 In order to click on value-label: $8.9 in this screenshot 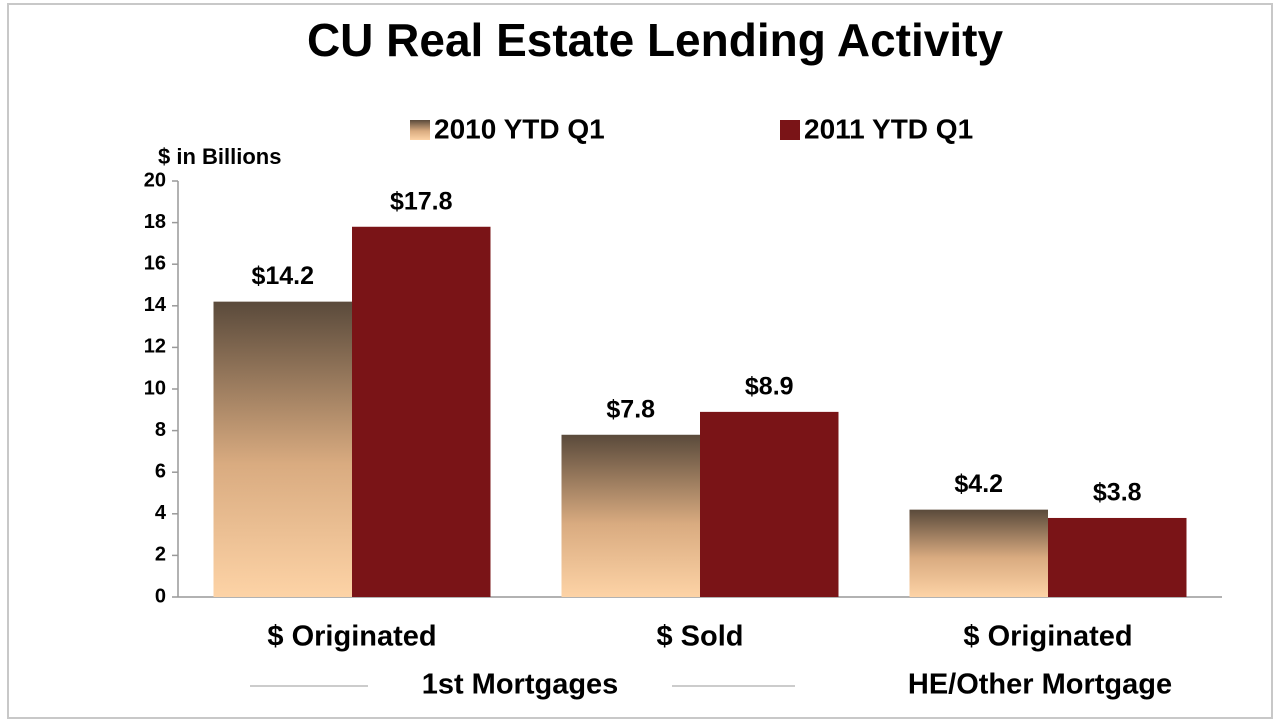, I will do `click(769, 386)`.